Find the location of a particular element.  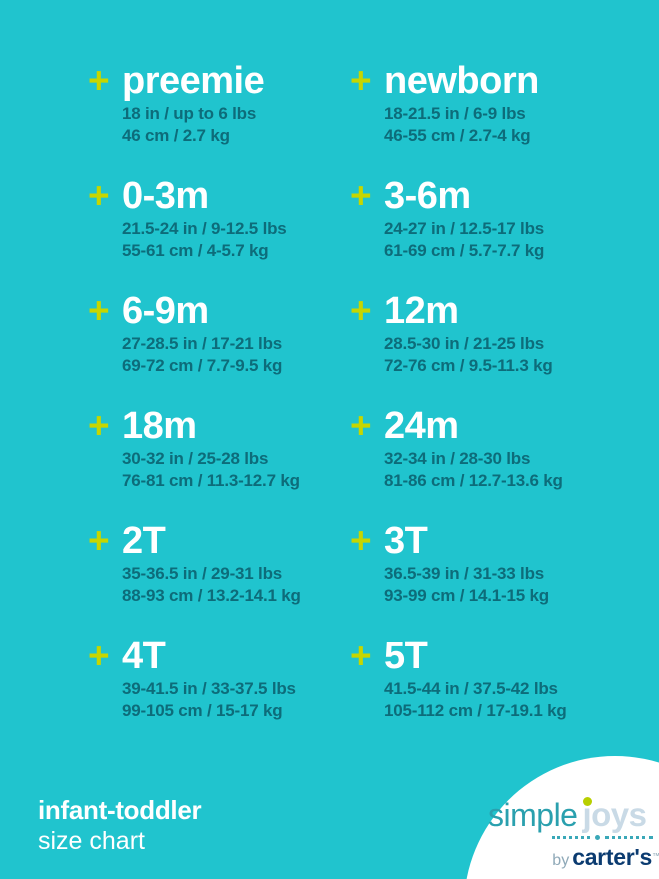

logo-brand-name: carter's is located at coordinates (612, 857).